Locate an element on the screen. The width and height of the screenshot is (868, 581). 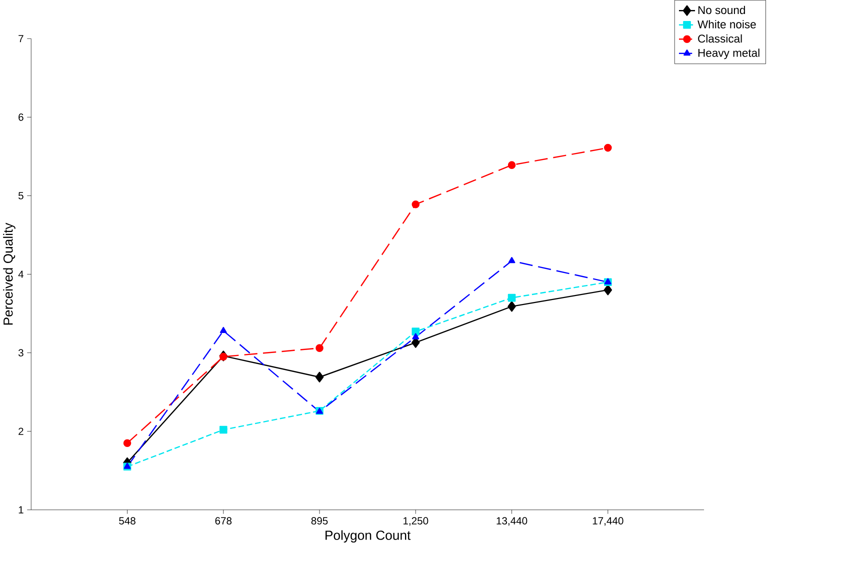
y-tick-label: 6 is located at coordinates (21, 117).